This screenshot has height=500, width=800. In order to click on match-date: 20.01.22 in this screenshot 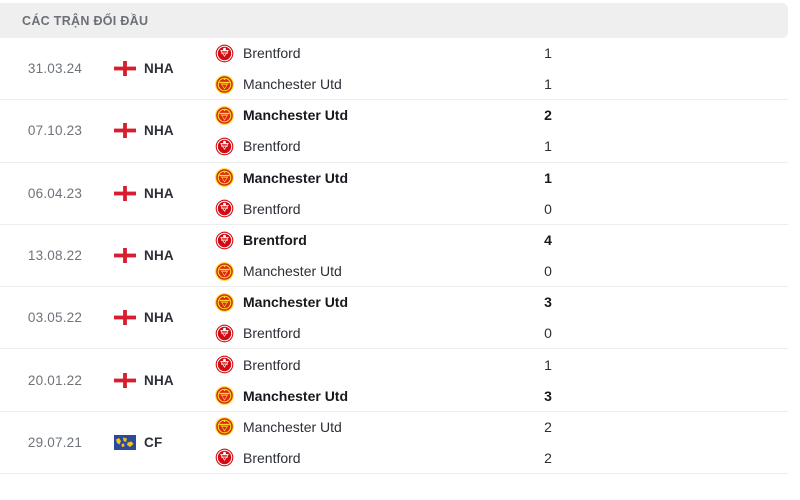, I will do `click(55, 380)`.